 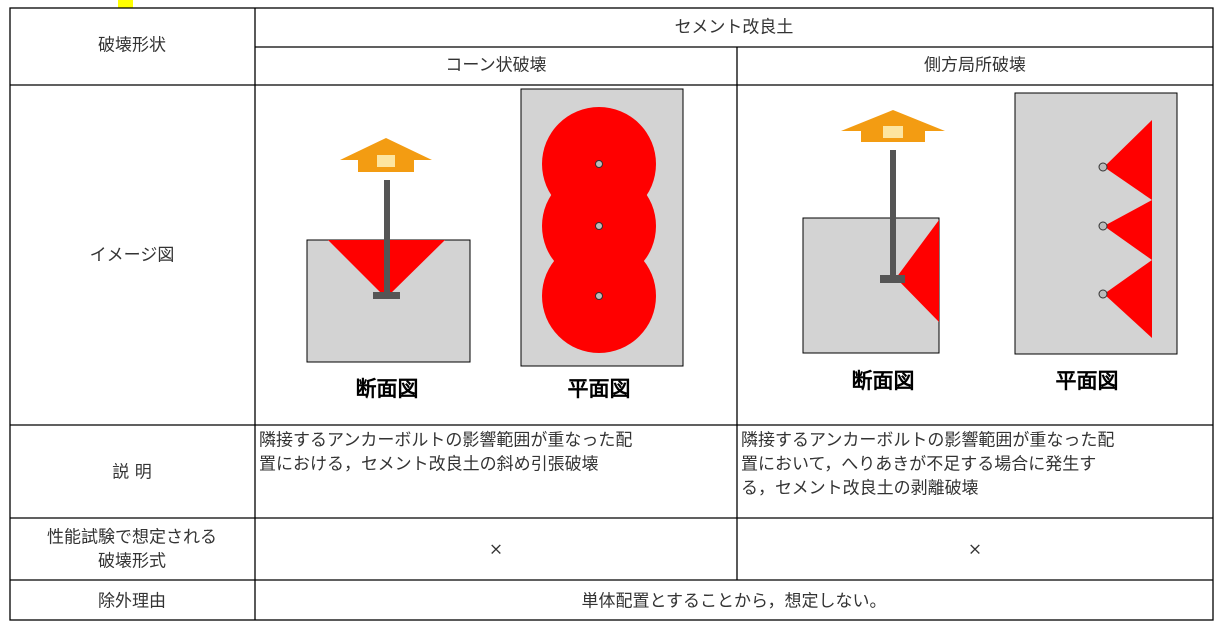 I want to click on column-header: コーン状破壊, so click(x=495, y=66).